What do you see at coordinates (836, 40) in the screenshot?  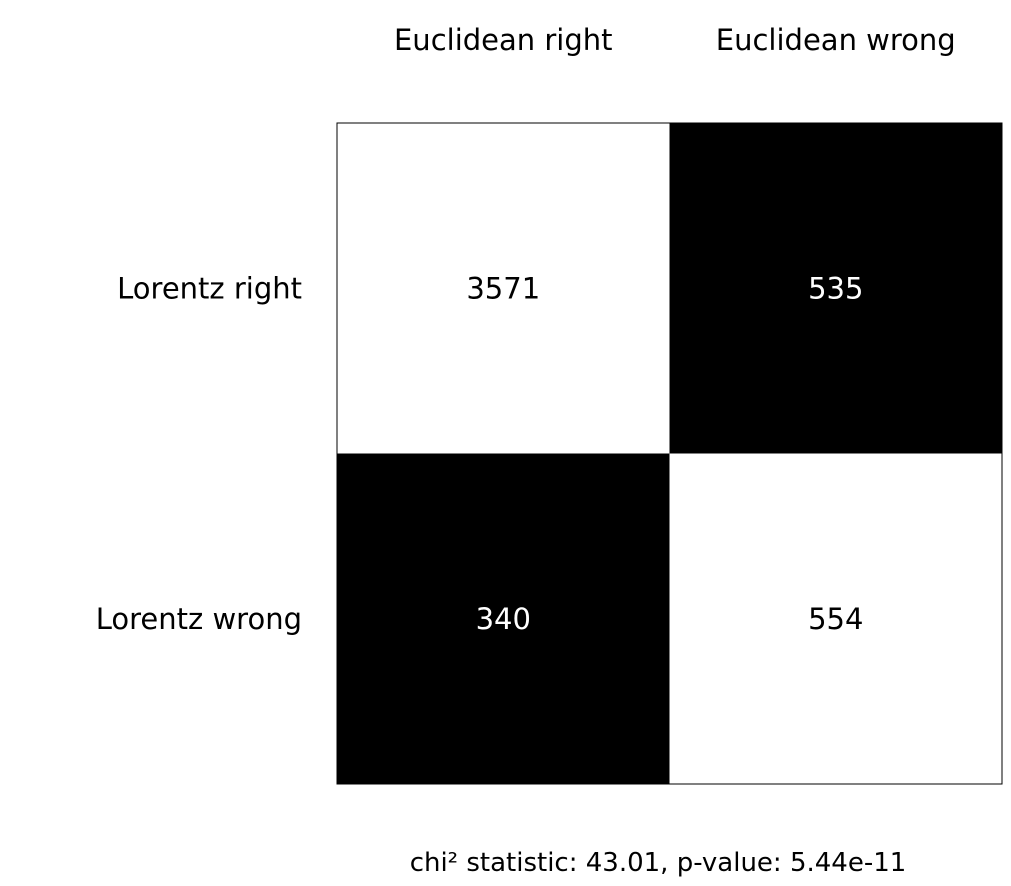 I see `column-label-euclidean-wrong: Euclidean wrong` at bounding box center [836, 40].